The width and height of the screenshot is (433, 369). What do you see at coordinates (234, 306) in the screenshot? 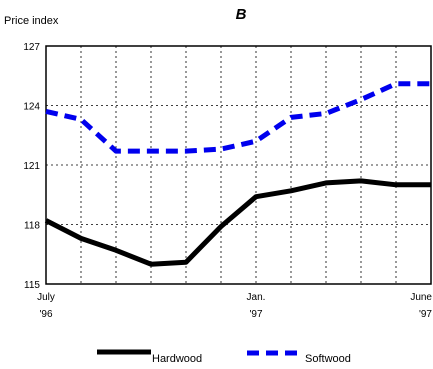
I see `x-tick-labels: July '96 Jan. '97 June '97` at bounding box center [234, 306].